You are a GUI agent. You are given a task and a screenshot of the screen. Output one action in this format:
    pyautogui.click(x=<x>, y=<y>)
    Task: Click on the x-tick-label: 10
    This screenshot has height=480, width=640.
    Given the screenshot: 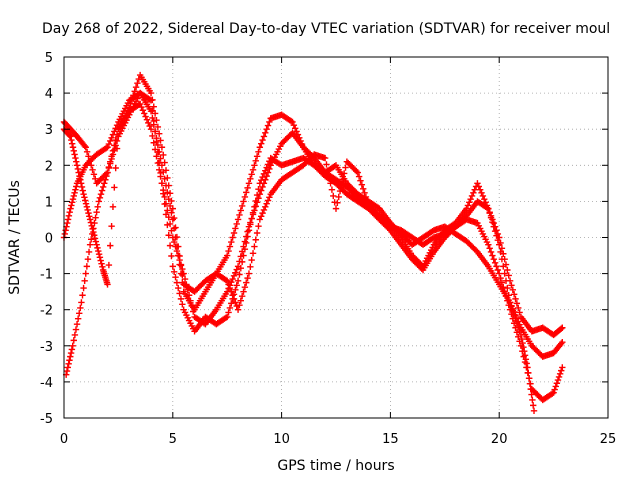 What is the action you would take?
    pyautogui.click(x=281, y=439)
    